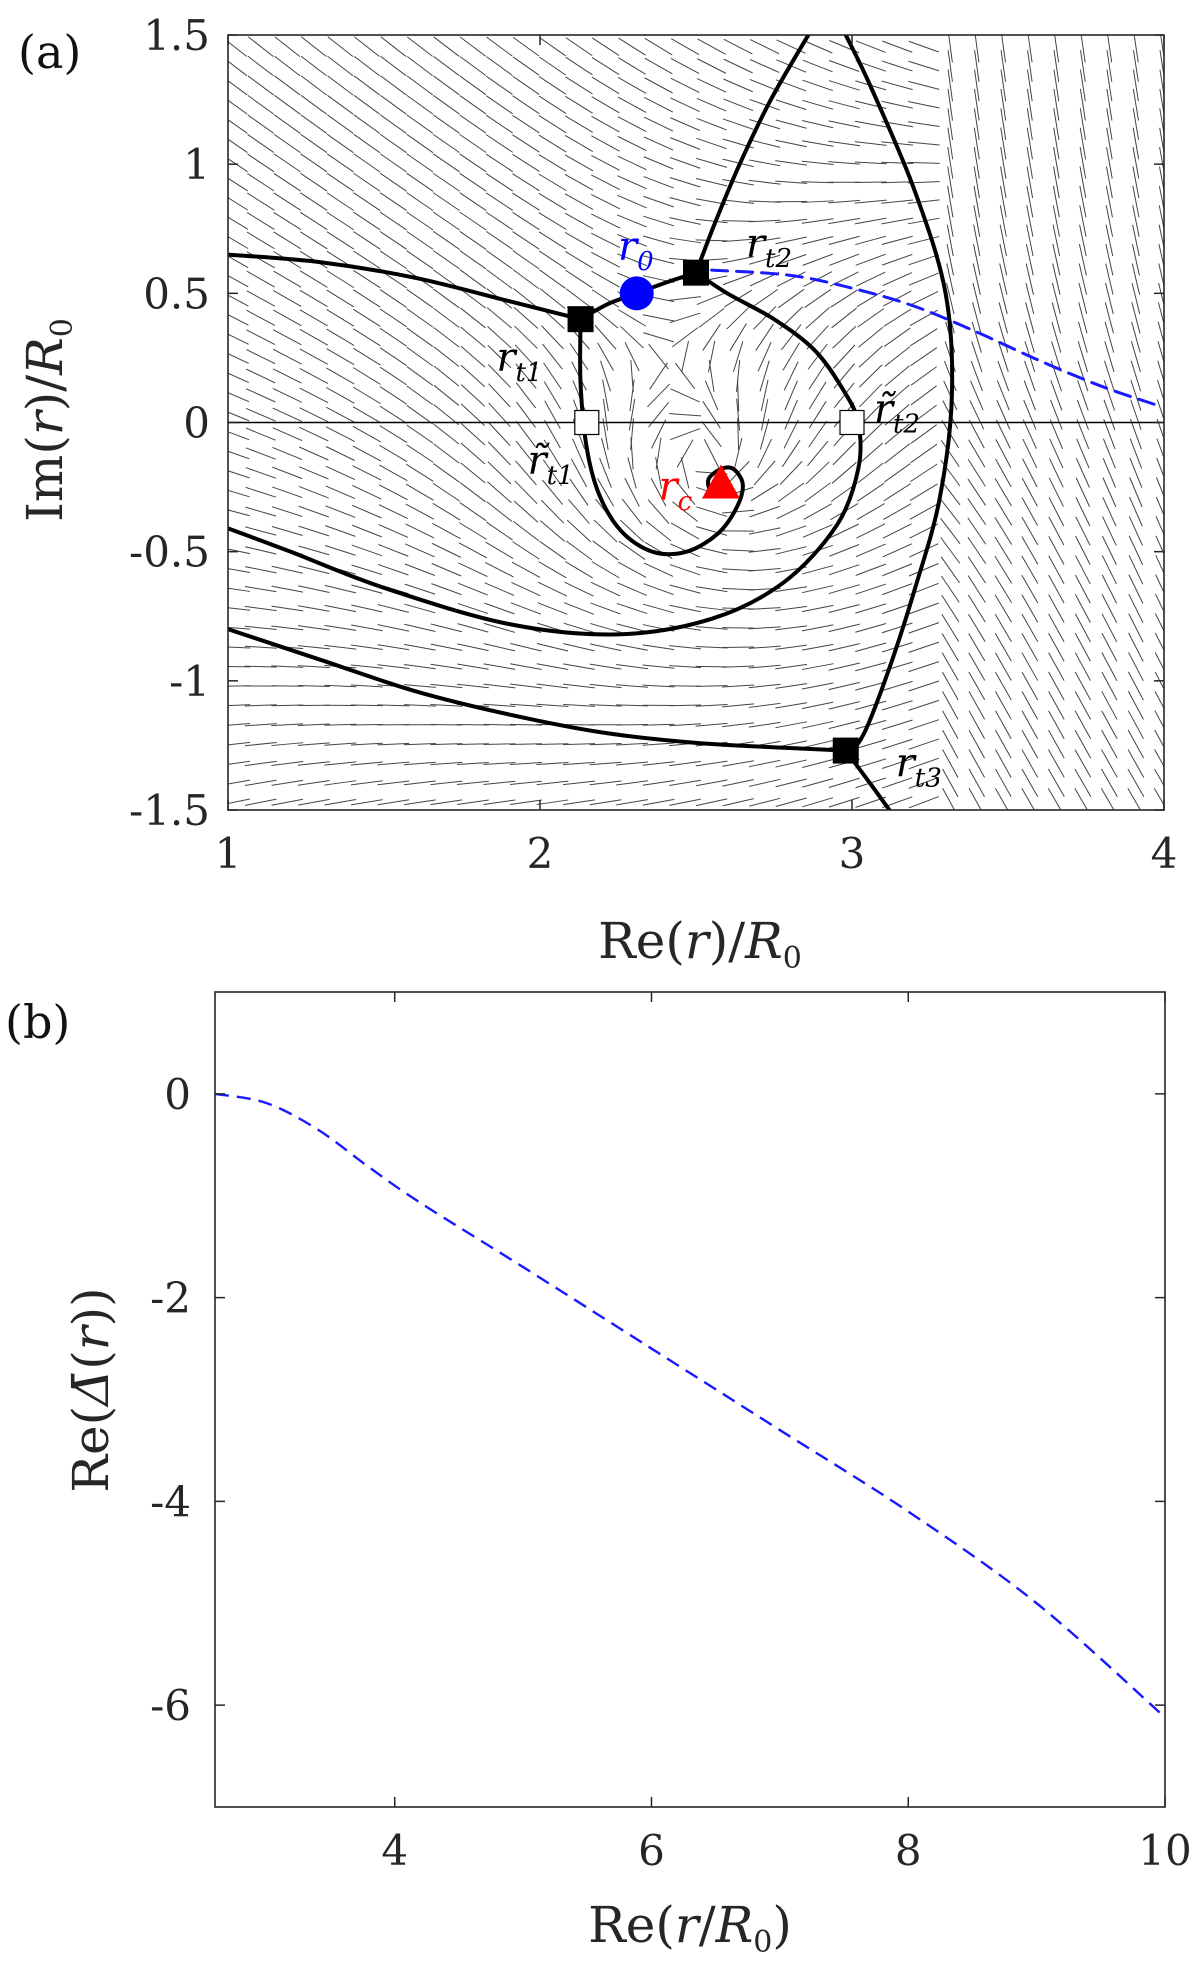 This screenshot has height=1961, width=1200. I want to click on xtick-label: 8, so click(908, 1850).